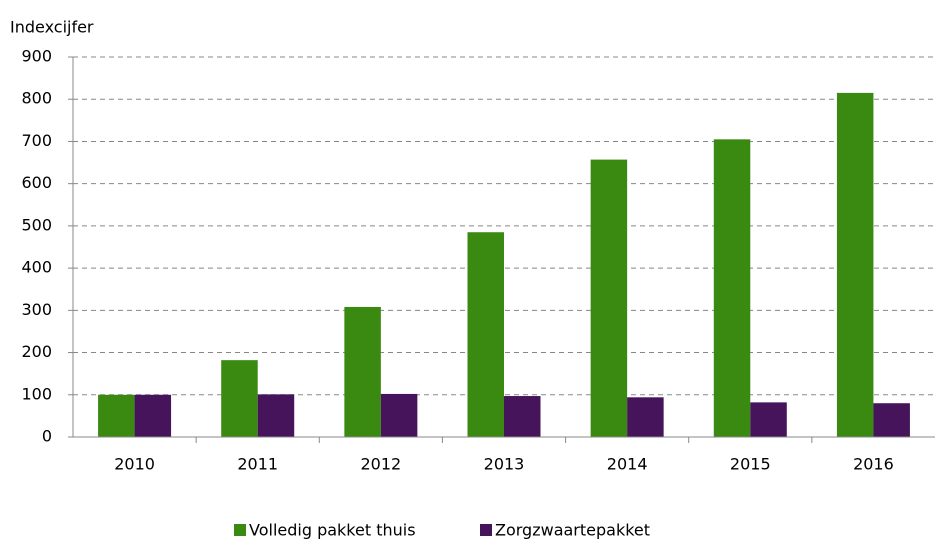  Describe the element at coordinates (257, 464) in the screenshot. I see `x-tick-label: 2011` at that location.